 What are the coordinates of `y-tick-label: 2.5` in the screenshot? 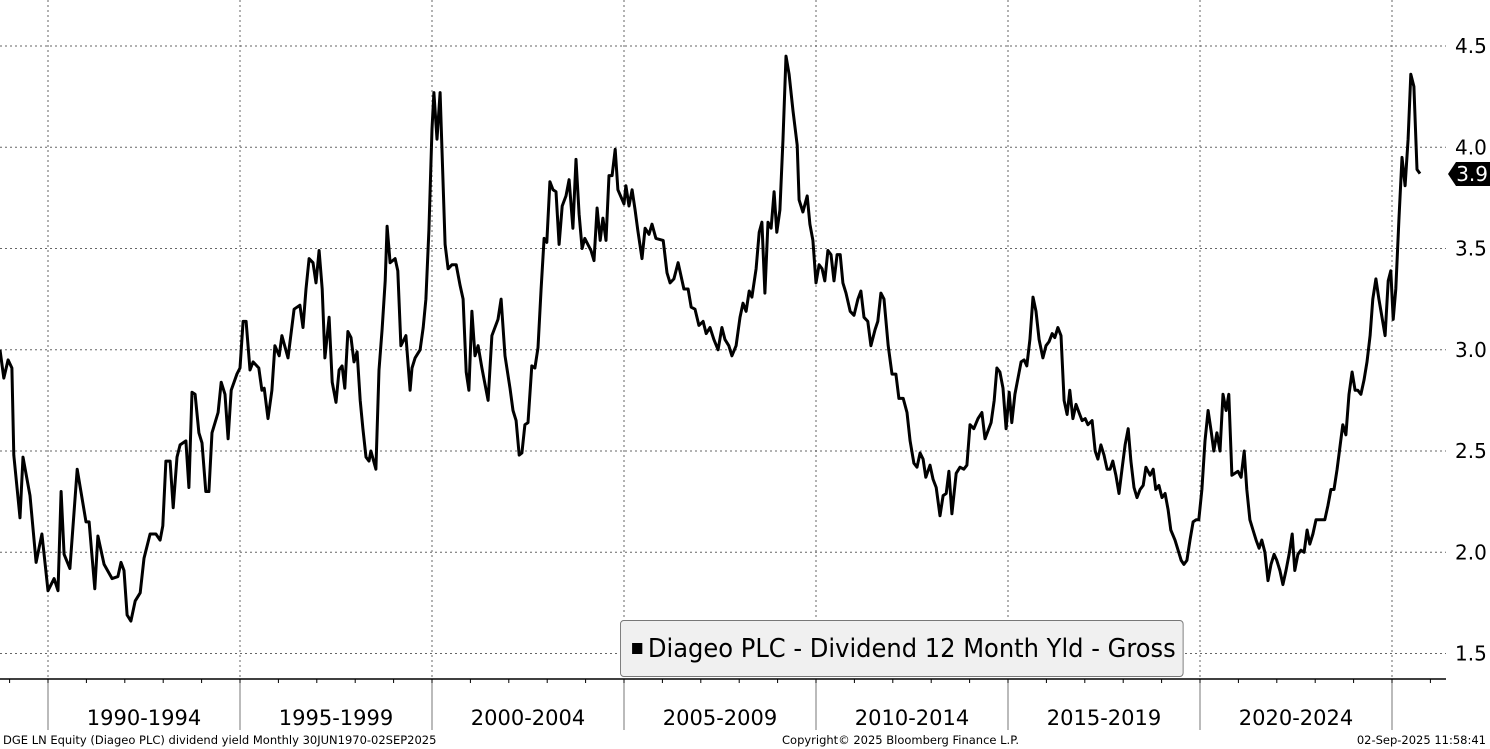 It's located at (1471, 451).